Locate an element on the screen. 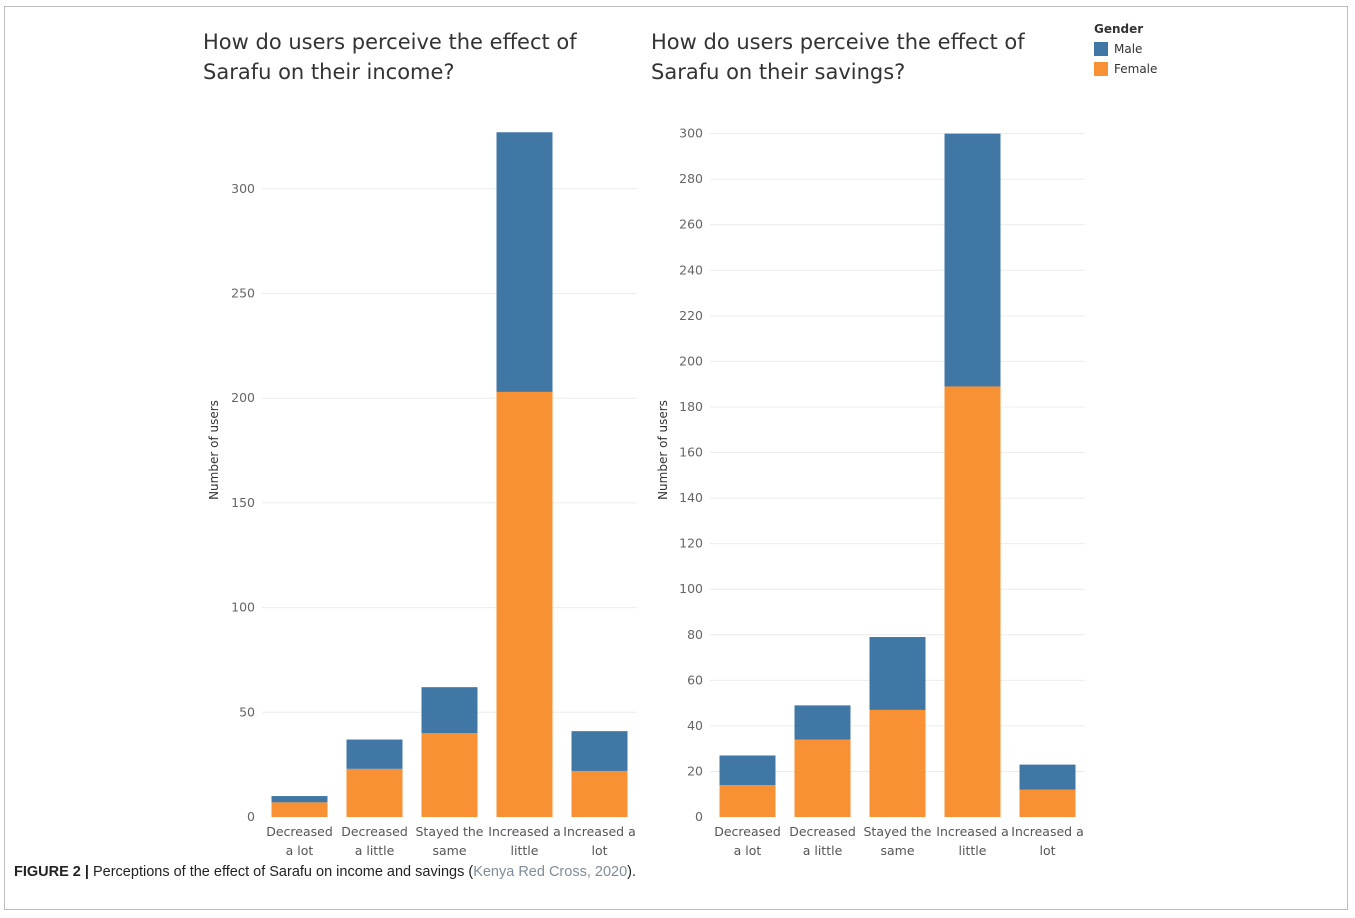 Image resolution: width=1355 pixels, height=918 pixels. savings-ytick-label: 300 is located at coordinates (691, 133).